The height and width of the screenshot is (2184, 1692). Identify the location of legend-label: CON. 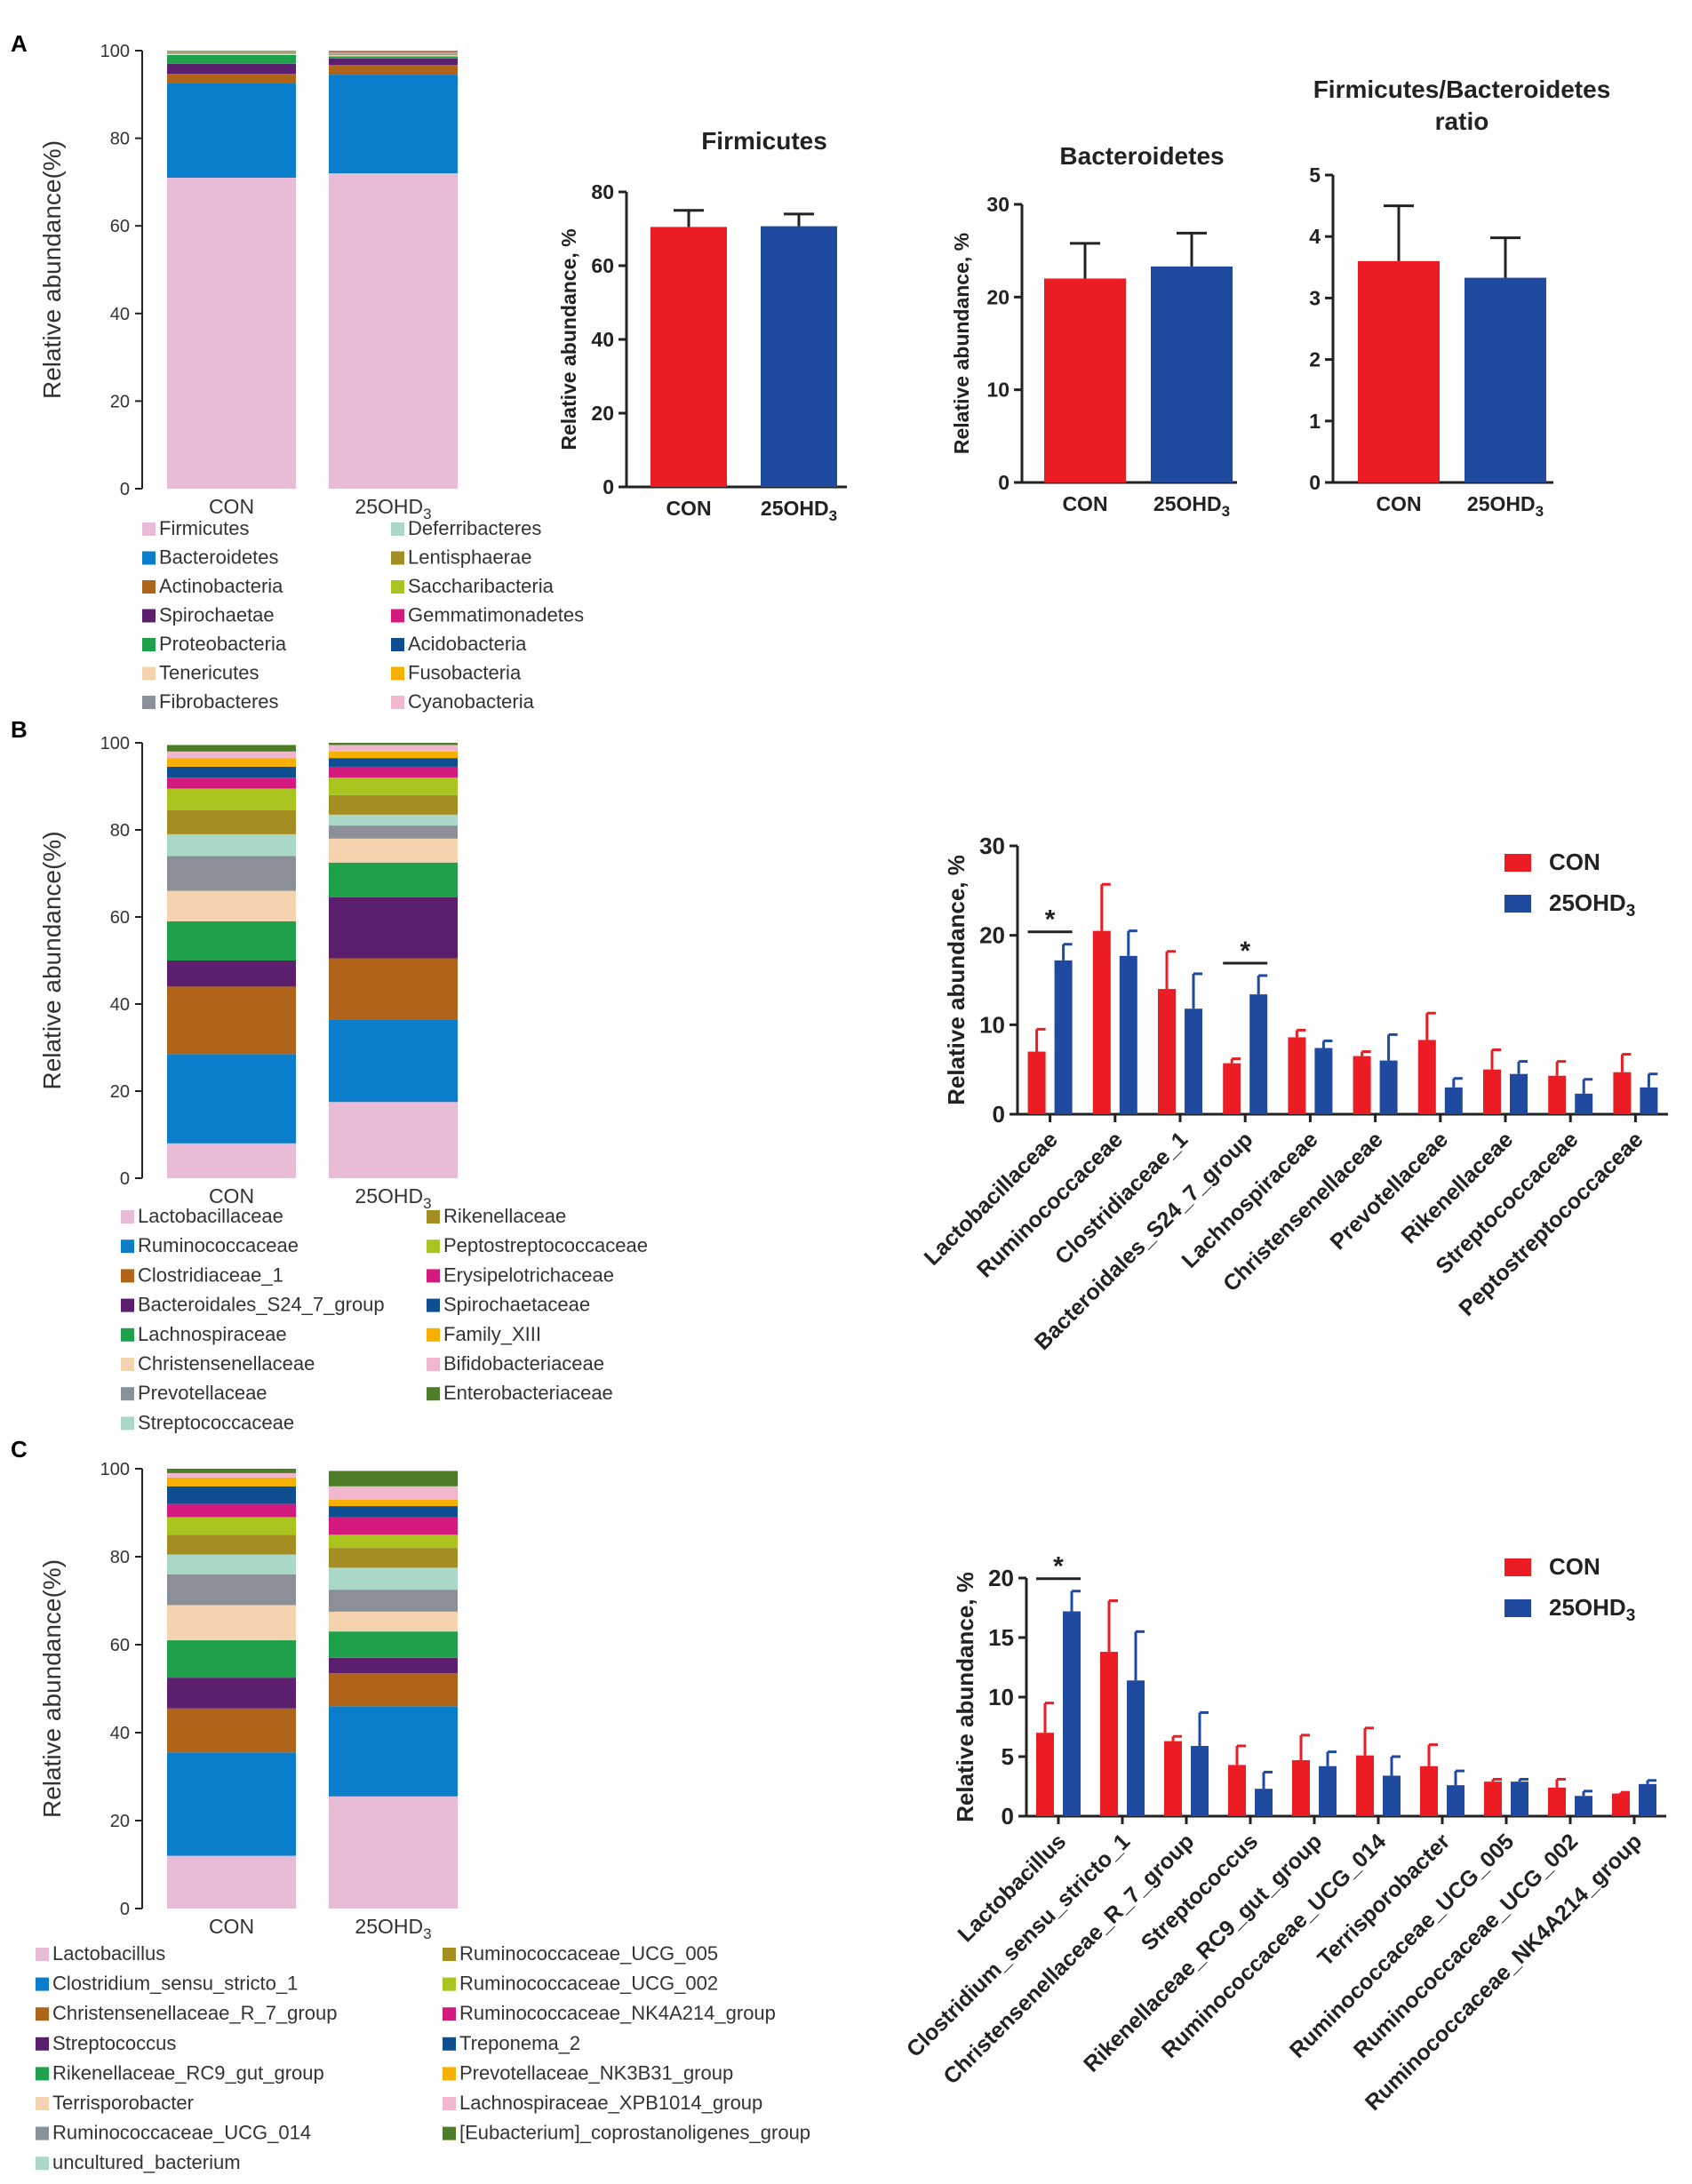
(1574, 1566).